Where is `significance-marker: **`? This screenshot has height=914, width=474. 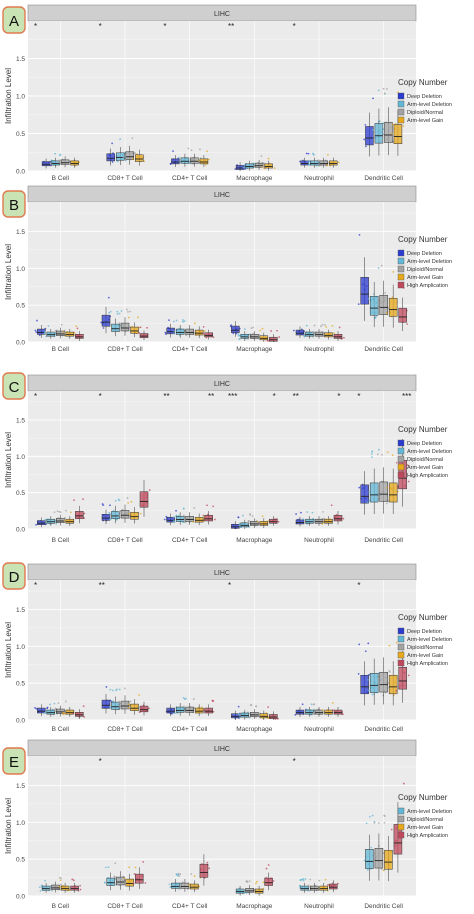
significance-marker: ** is located at coordinates (102, 585).